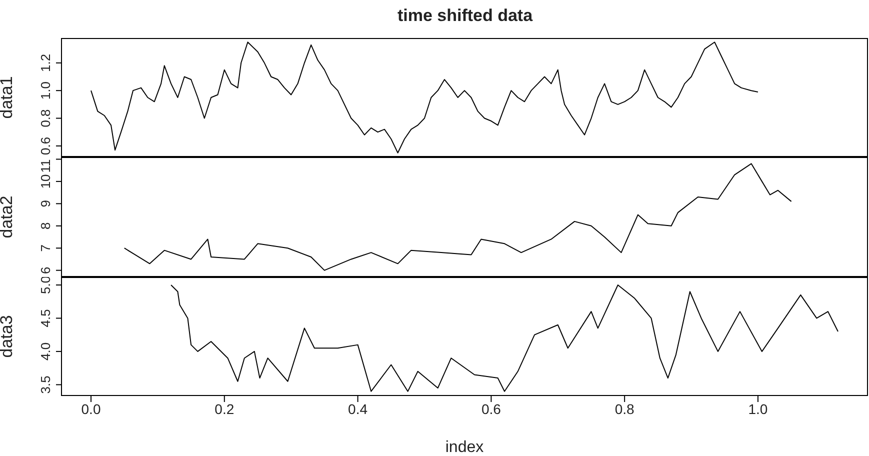  I want to click on x-tick-label: 0.2, so click(224, 408).